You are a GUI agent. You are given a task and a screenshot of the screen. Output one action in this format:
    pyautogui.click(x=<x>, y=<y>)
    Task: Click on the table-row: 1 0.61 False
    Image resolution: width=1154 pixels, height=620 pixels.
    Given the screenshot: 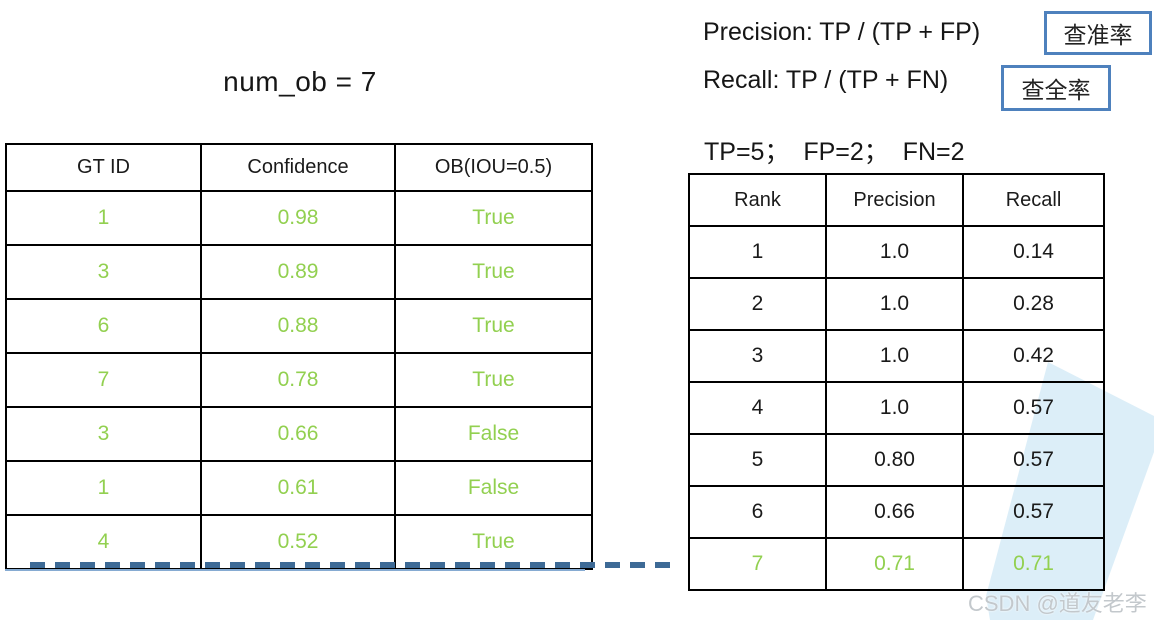 What is the action you would take?
    pyautogui.click(x=299, y=488)
    